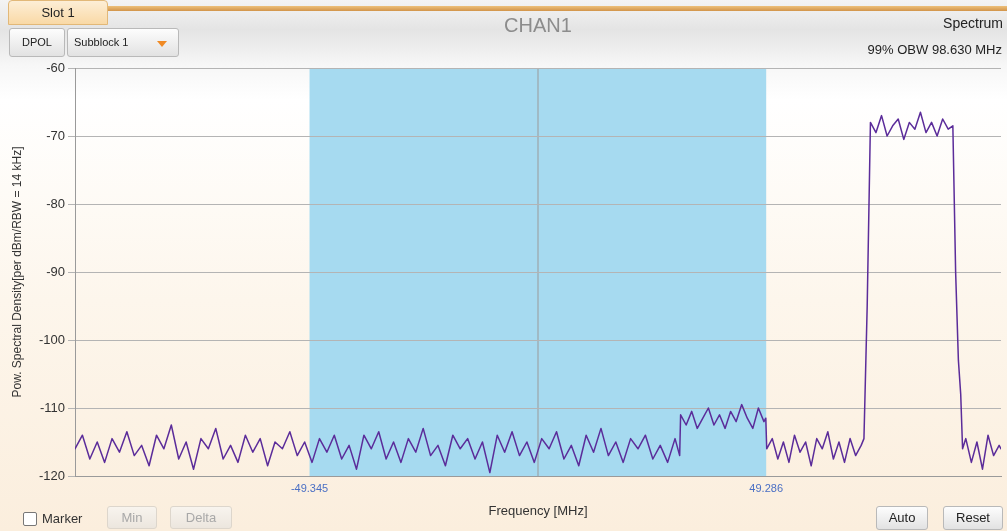 This screenshot has height=531, width=1007. I want to click on y-tick-label: -120, so click(51, 475).